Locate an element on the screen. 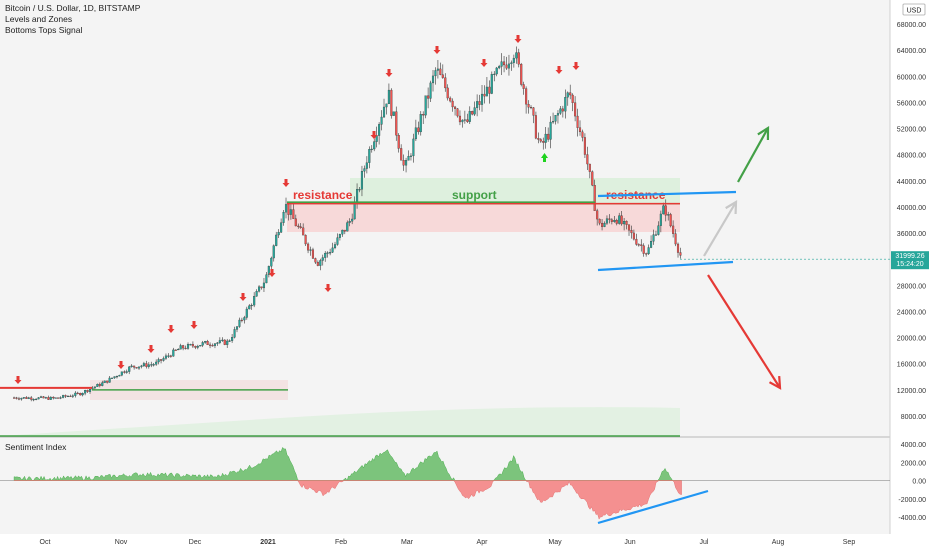 This screenshot has height=550, width=932. bear-projection-arrow is located at coordinates (744, 332).